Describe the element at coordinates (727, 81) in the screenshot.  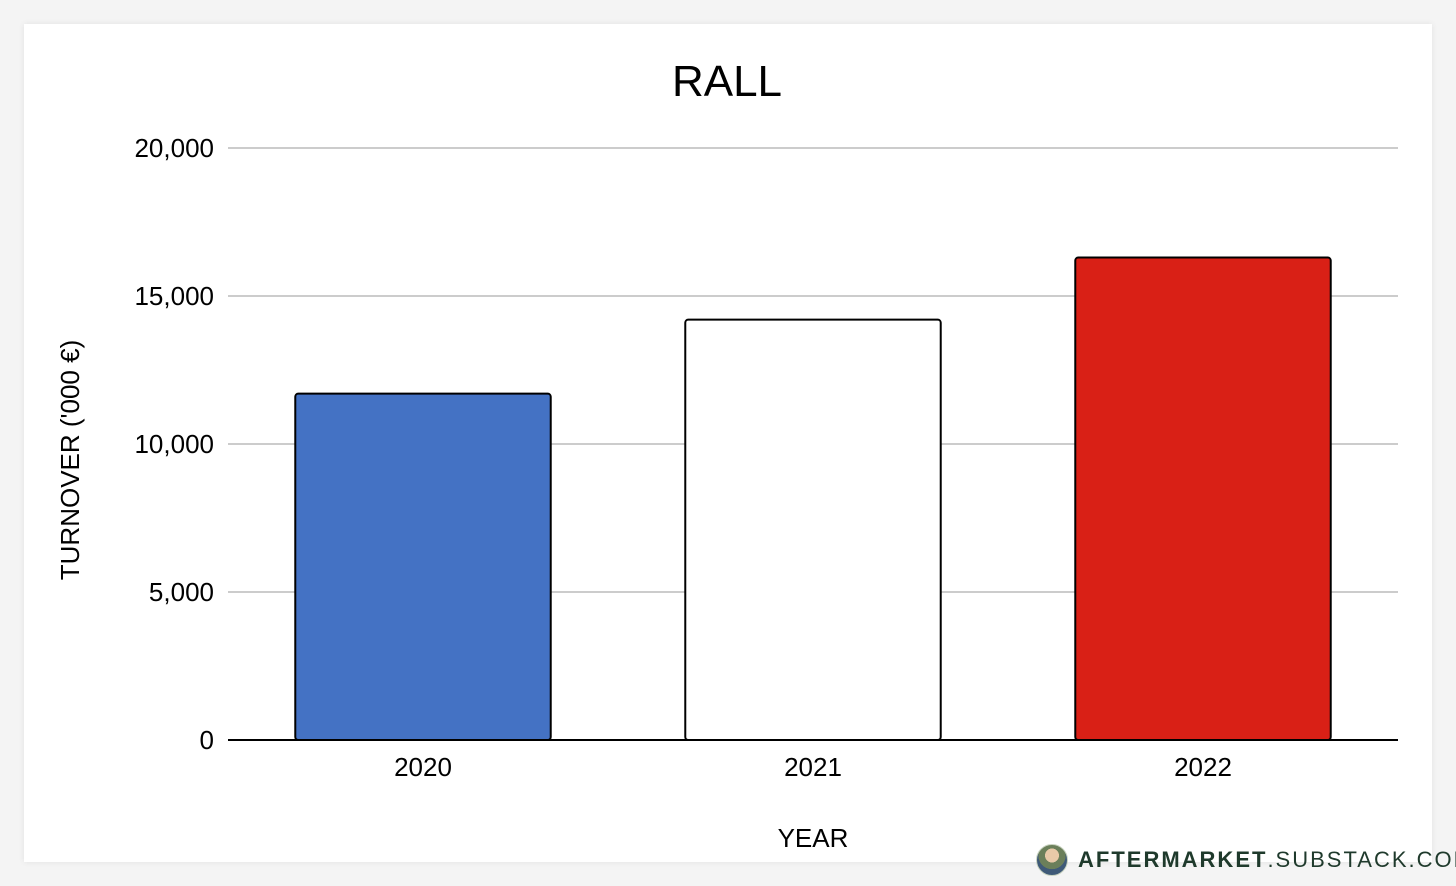
I see `chart-title: RALL` at that location.